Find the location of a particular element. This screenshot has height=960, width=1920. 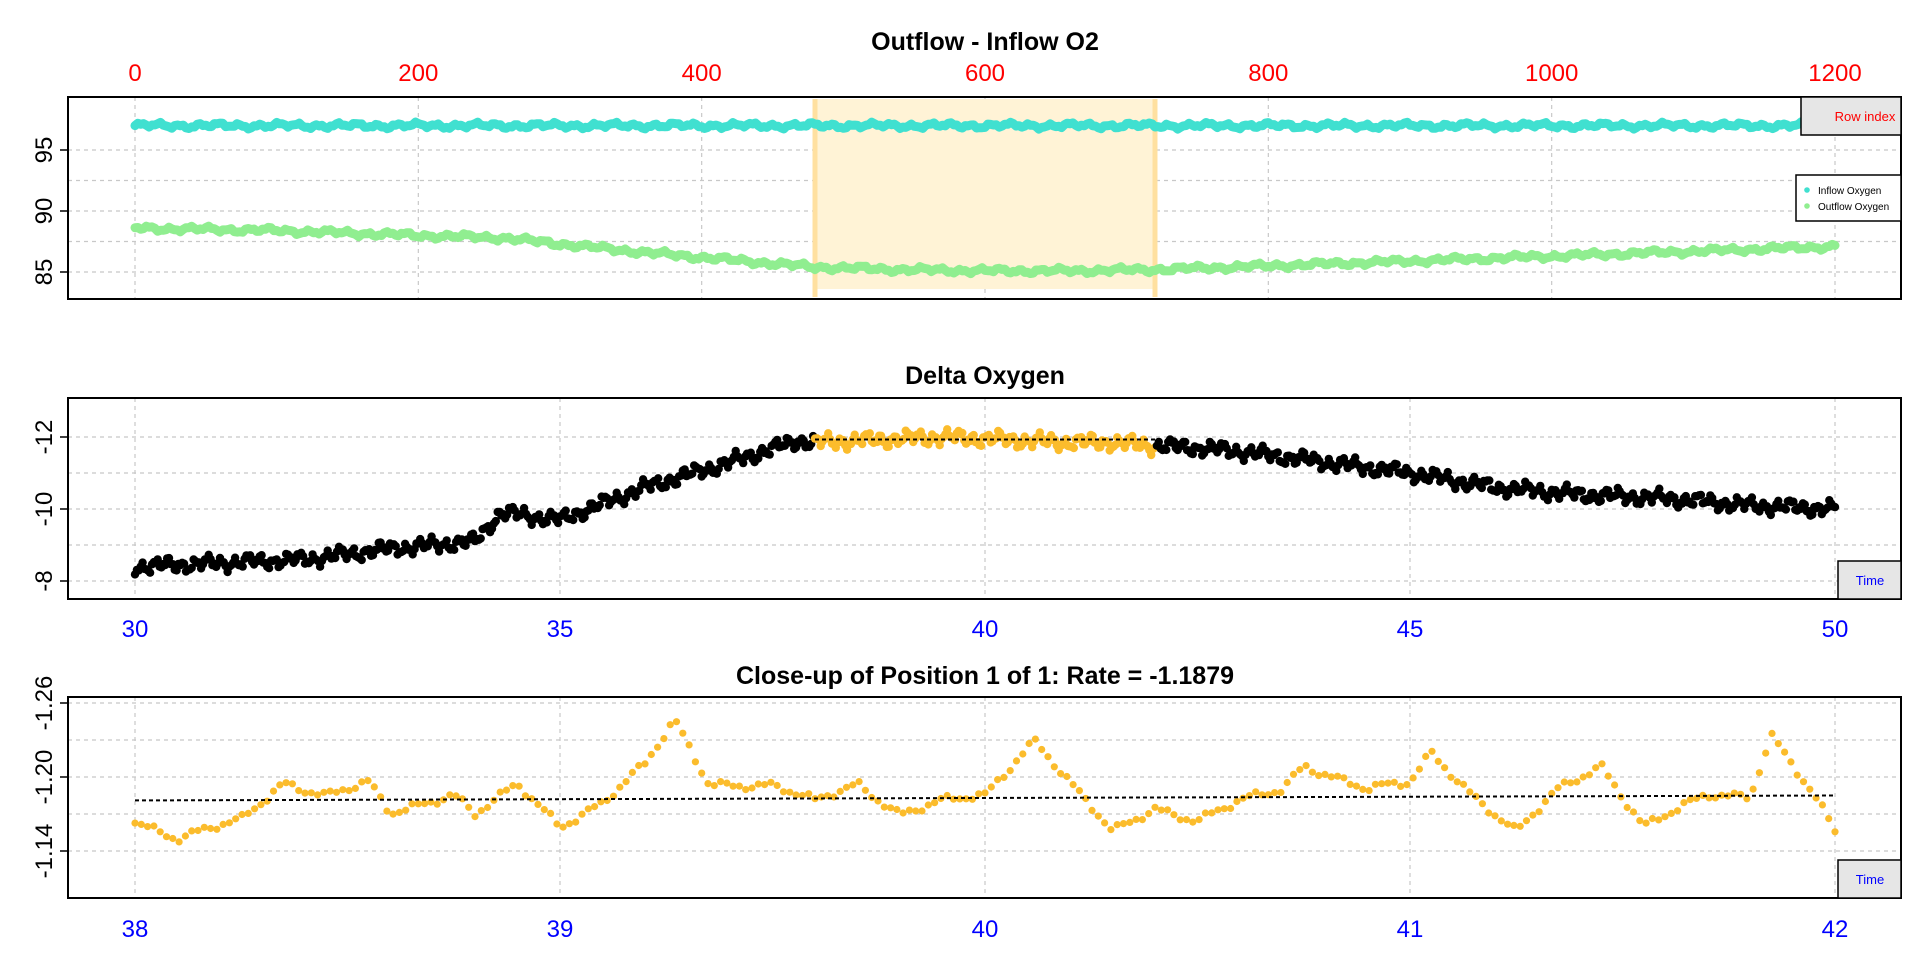

series-line is located at coordinates (985, 125).